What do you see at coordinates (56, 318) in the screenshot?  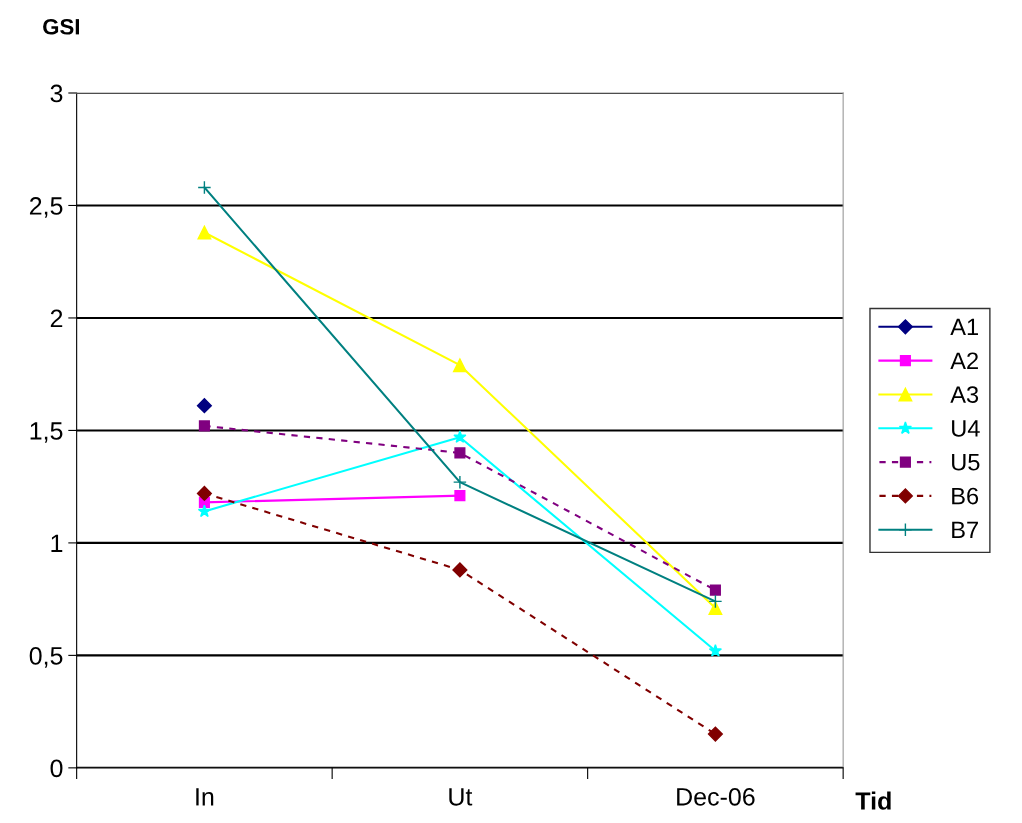 I see `y-tick-label: 2` at bounding box center [56, 318].